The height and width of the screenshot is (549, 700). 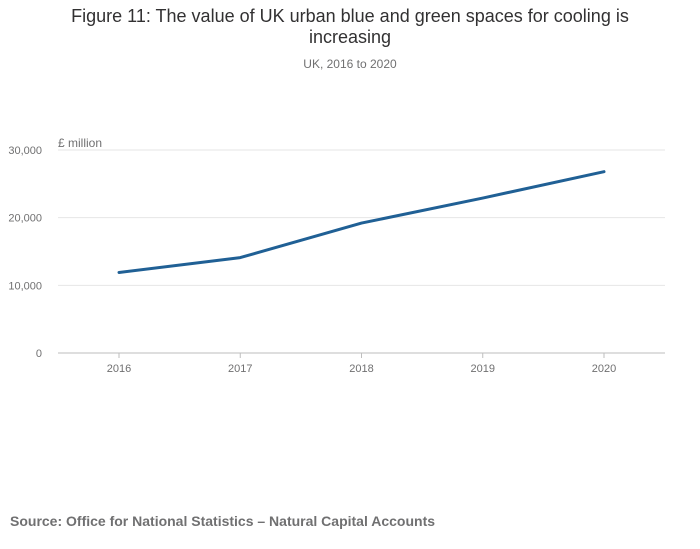 What do you see at coordinates (350, 64) in the screenshot?
I see `chart-subtitle: UK, 2016 to 2020` at bounding box center [350, 64].